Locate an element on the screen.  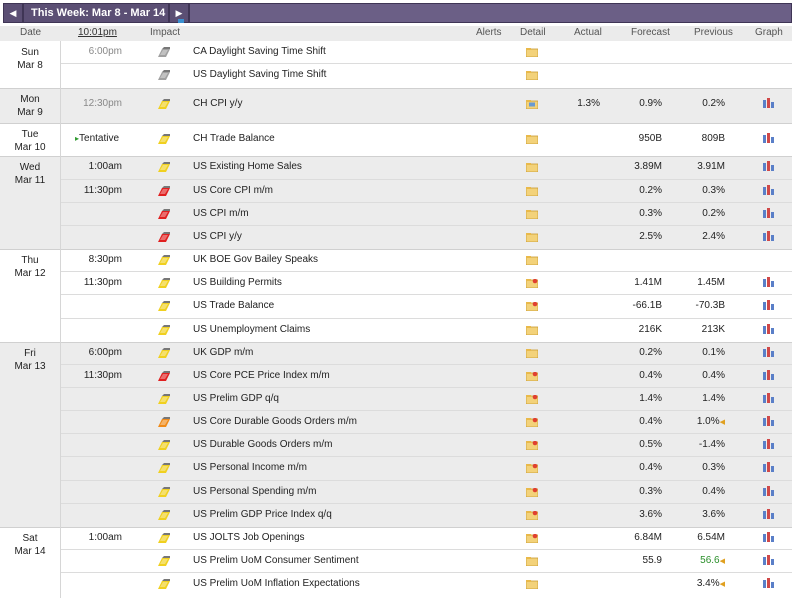
previous-value: 56.6◀ is located at coordinates (704, 560).